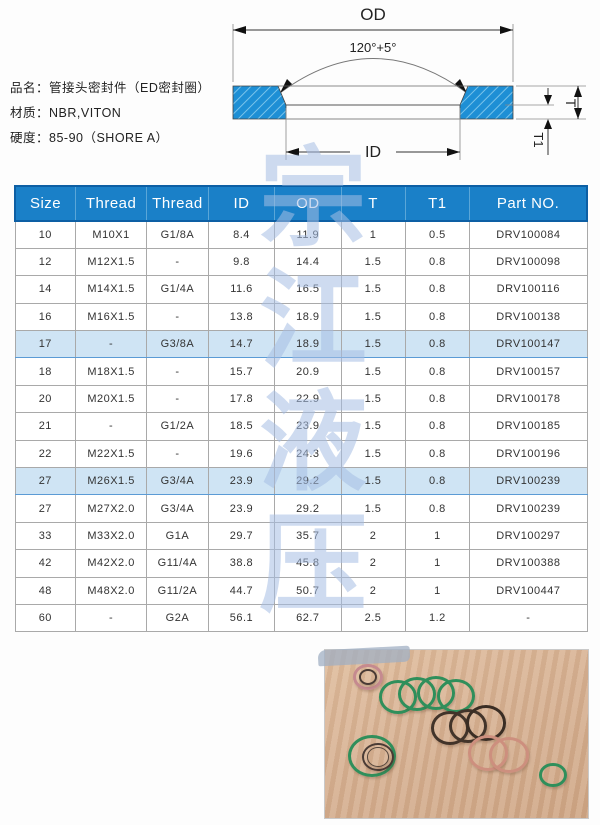 This screenshot has width=600, height=825. What do you see at coordinates (259, 102) in the screenshot?
I see `seal-section-left` at bounding box center [259, 102].